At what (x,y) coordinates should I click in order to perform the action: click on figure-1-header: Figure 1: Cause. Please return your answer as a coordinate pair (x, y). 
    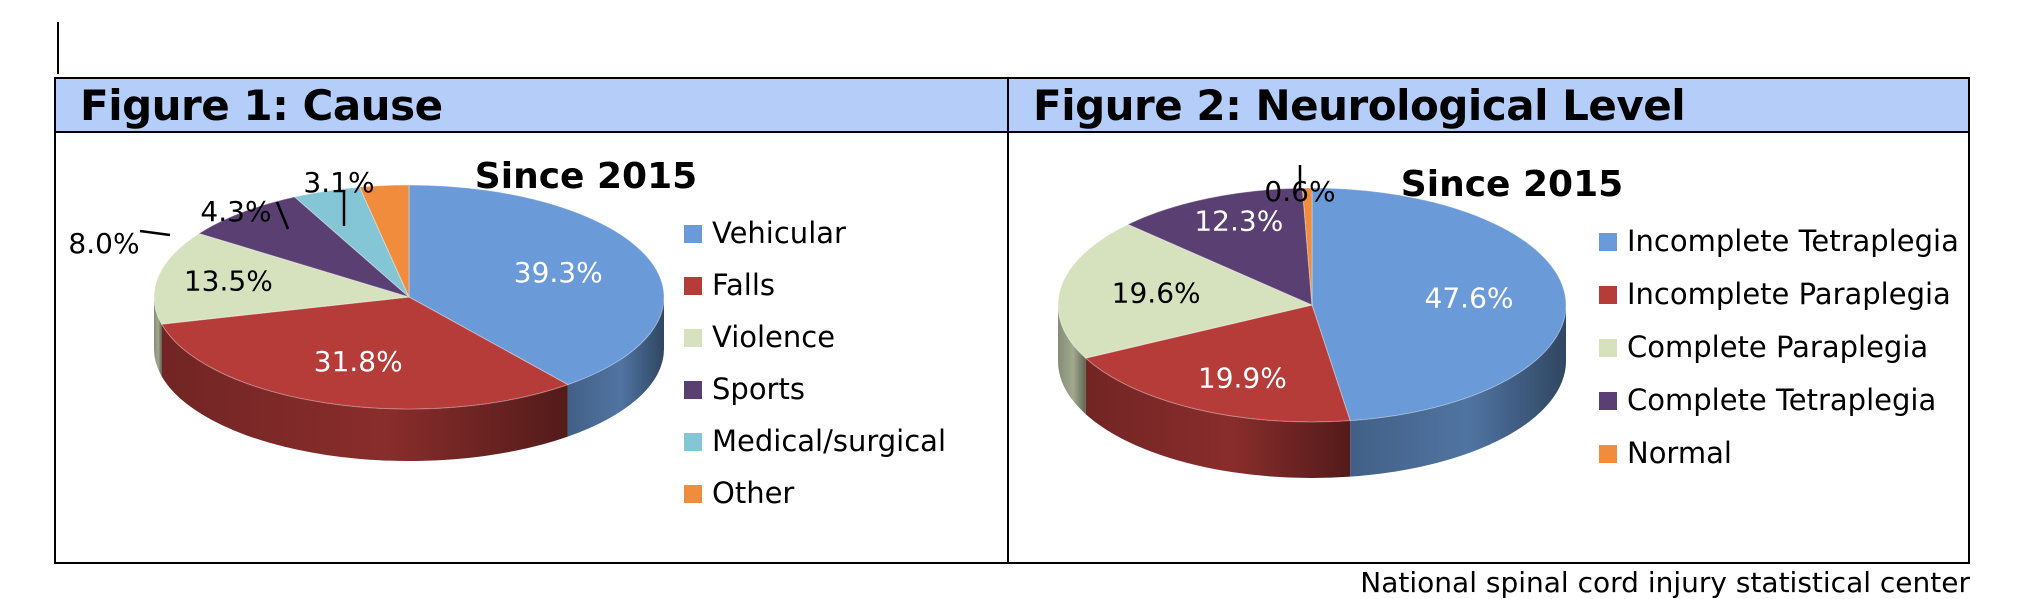
    Looking at the image, I should click on (531, 106).